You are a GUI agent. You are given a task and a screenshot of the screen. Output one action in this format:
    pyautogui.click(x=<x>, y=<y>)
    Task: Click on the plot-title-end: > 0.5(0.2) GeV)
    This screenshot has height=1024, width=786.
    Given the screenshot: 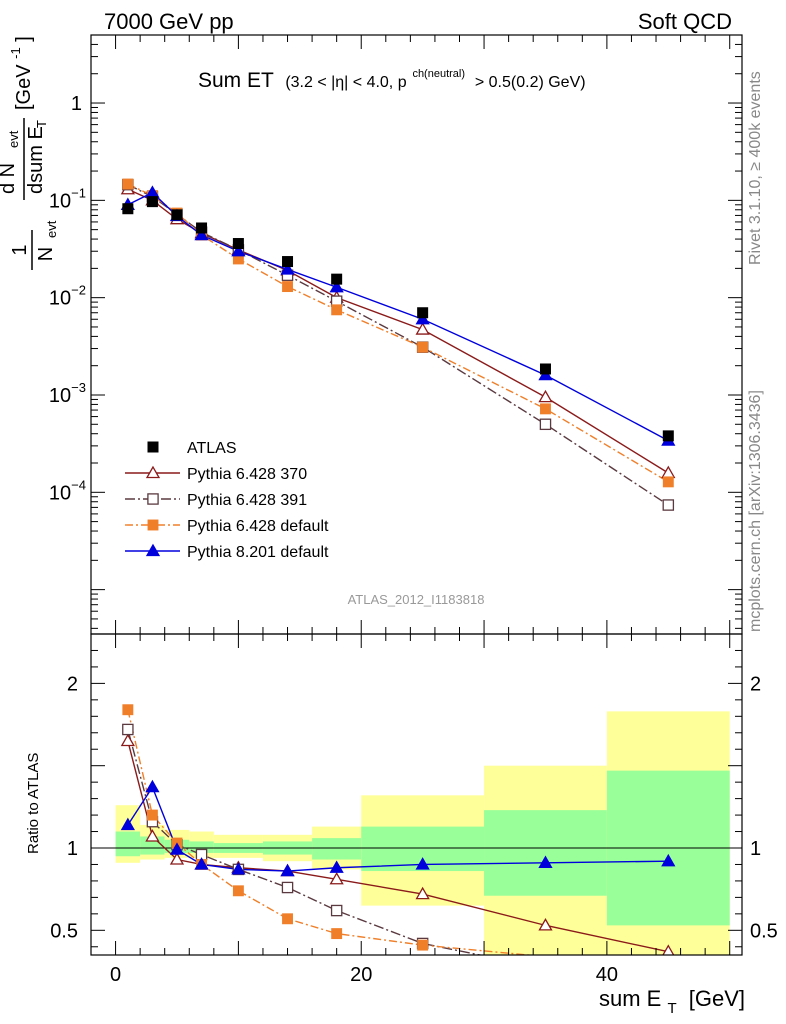 What is the action you would take?
    pyautogui.click(x=530, y=82)
    